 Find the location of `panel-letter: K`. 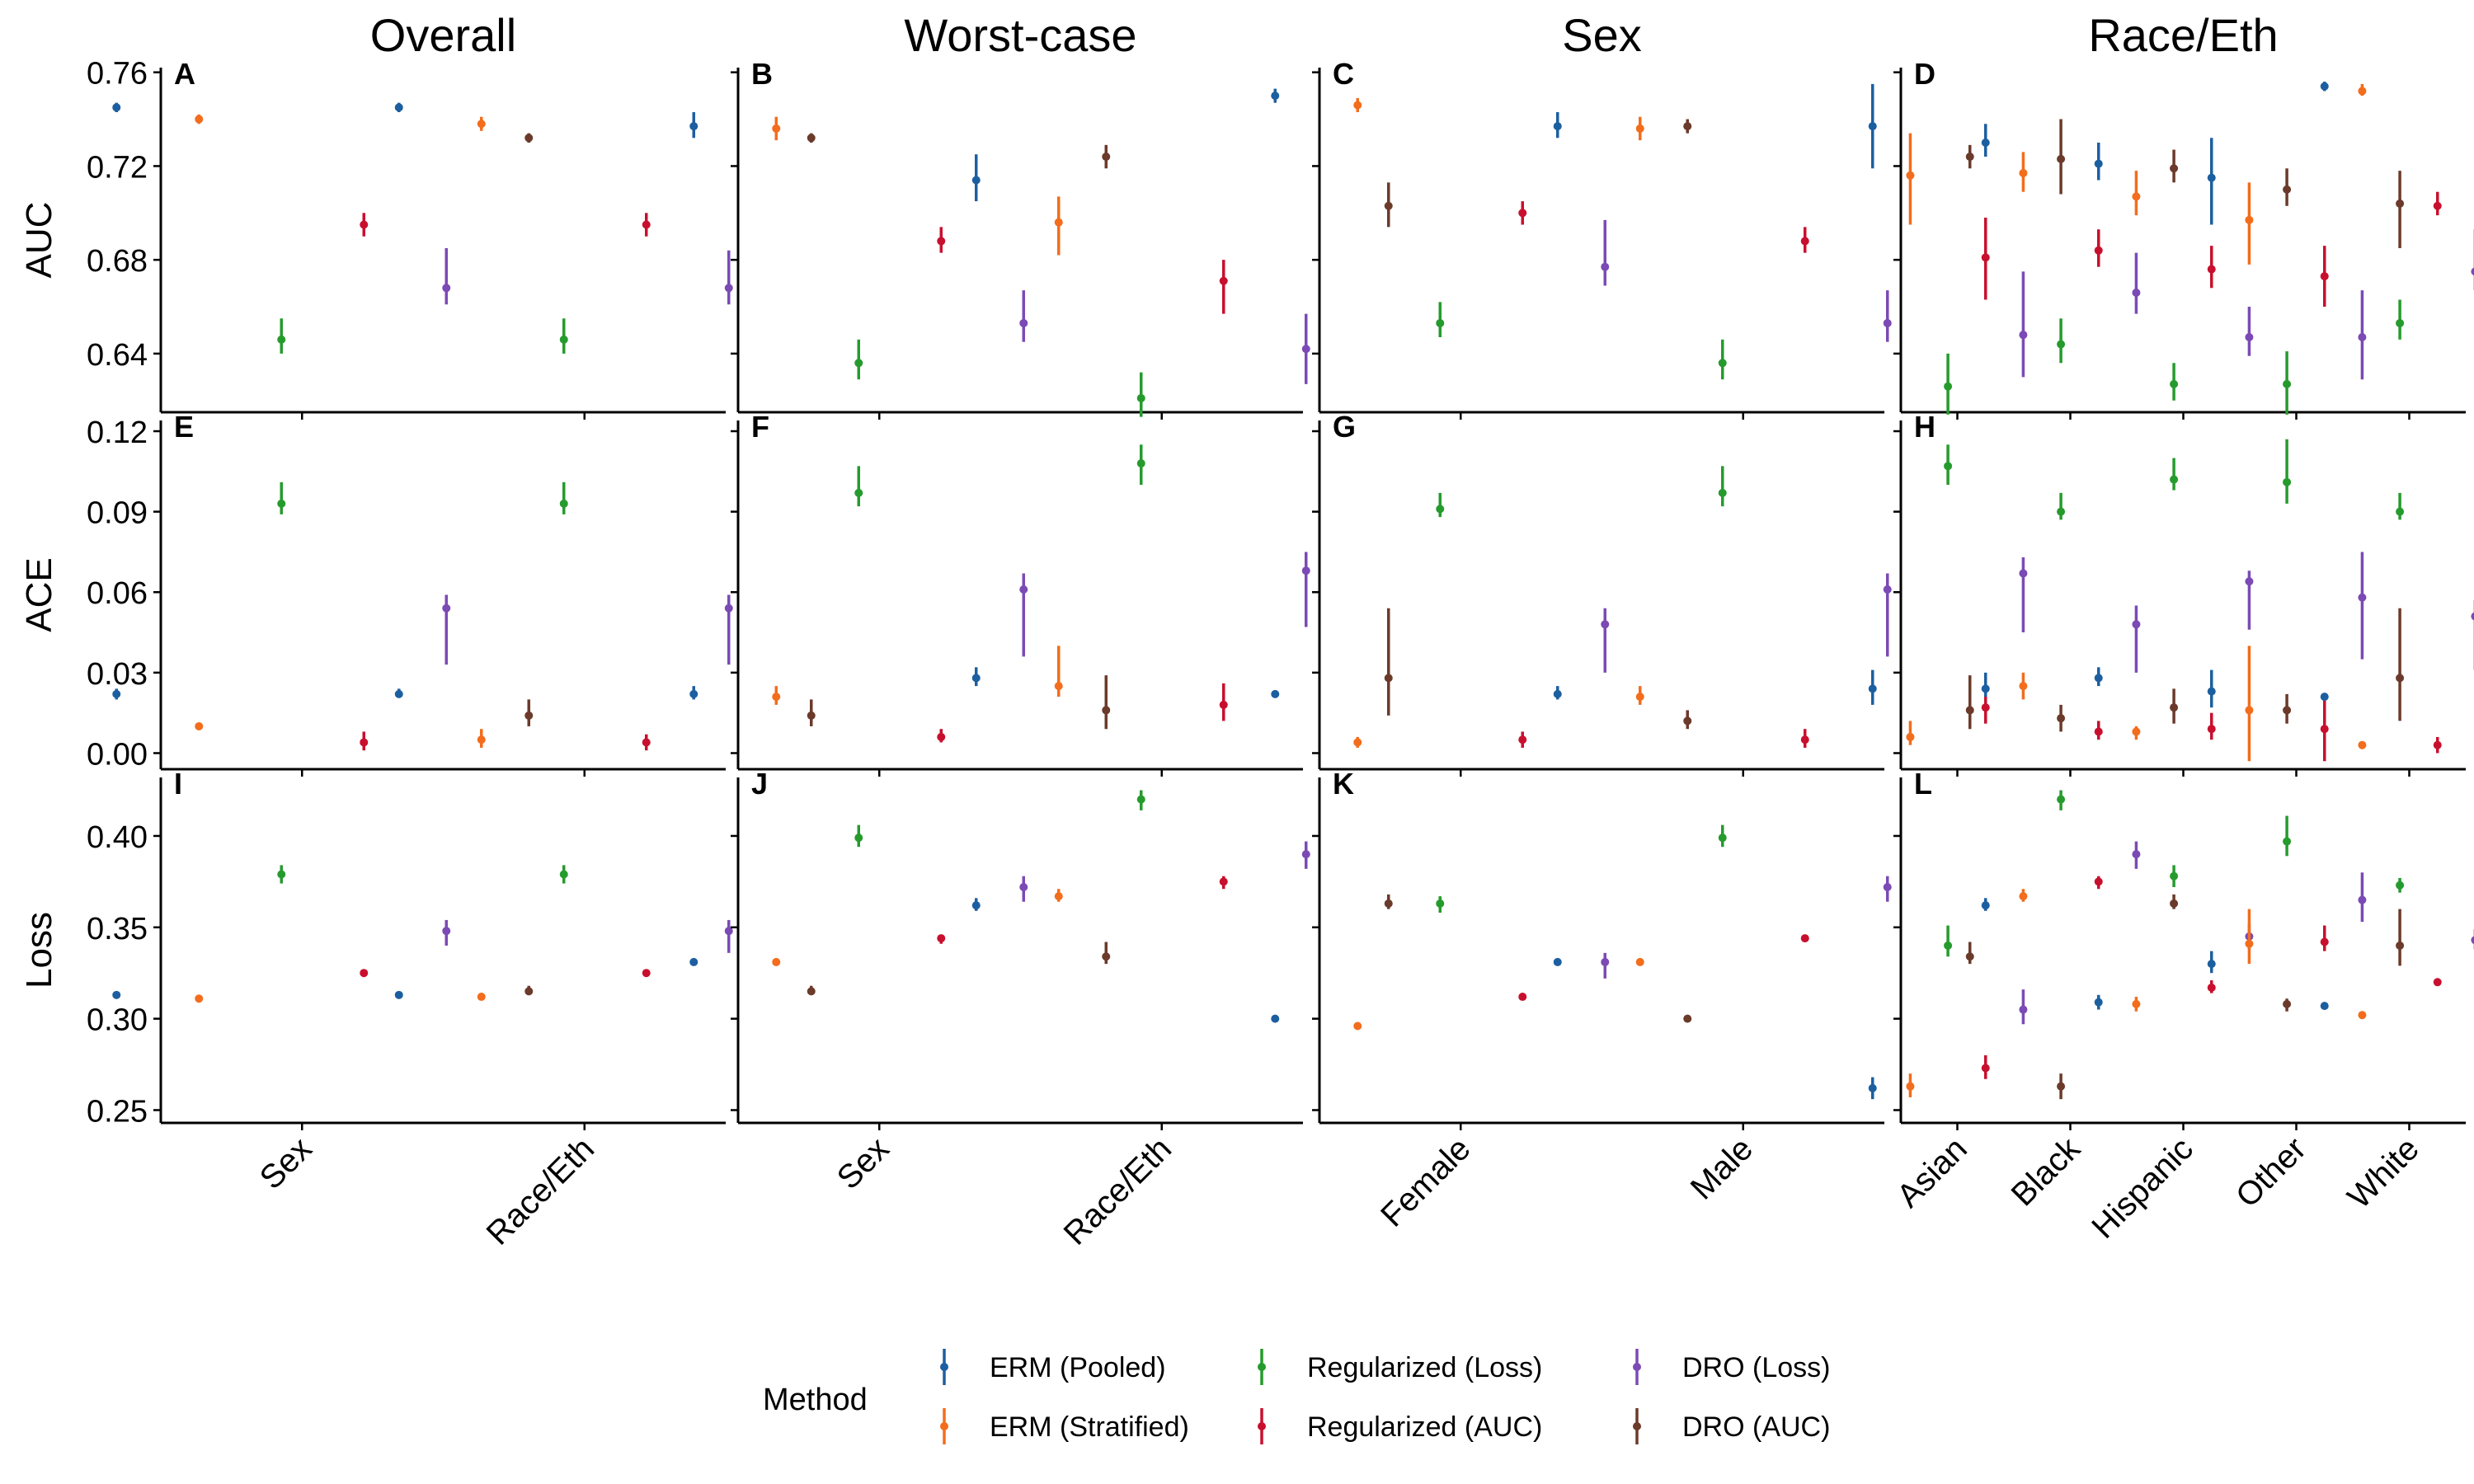

panel-letter: K is located at coordinates (1343, 784).